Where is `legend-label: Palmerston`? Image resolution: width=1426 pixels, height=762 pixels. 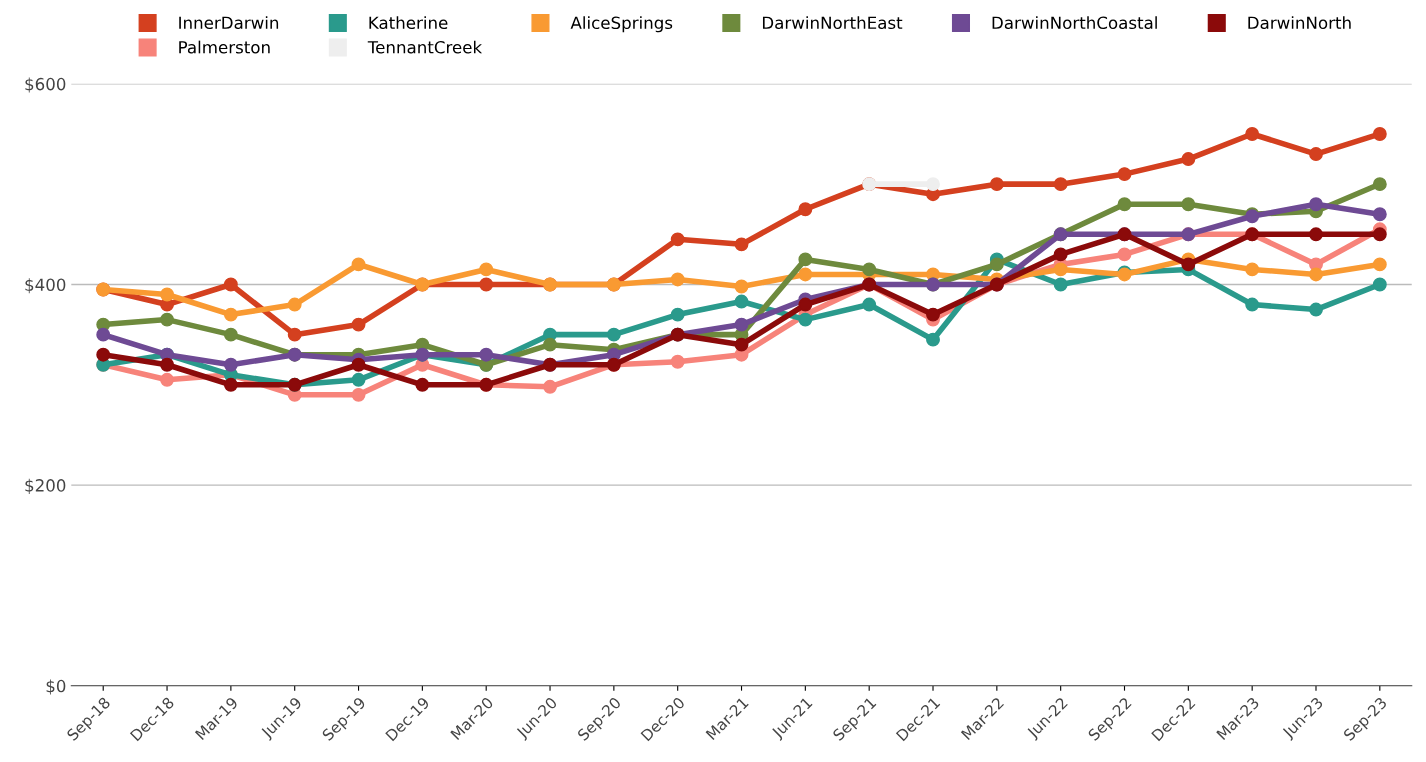
legend-label: Palmerston is located at coordinates (224, 47).